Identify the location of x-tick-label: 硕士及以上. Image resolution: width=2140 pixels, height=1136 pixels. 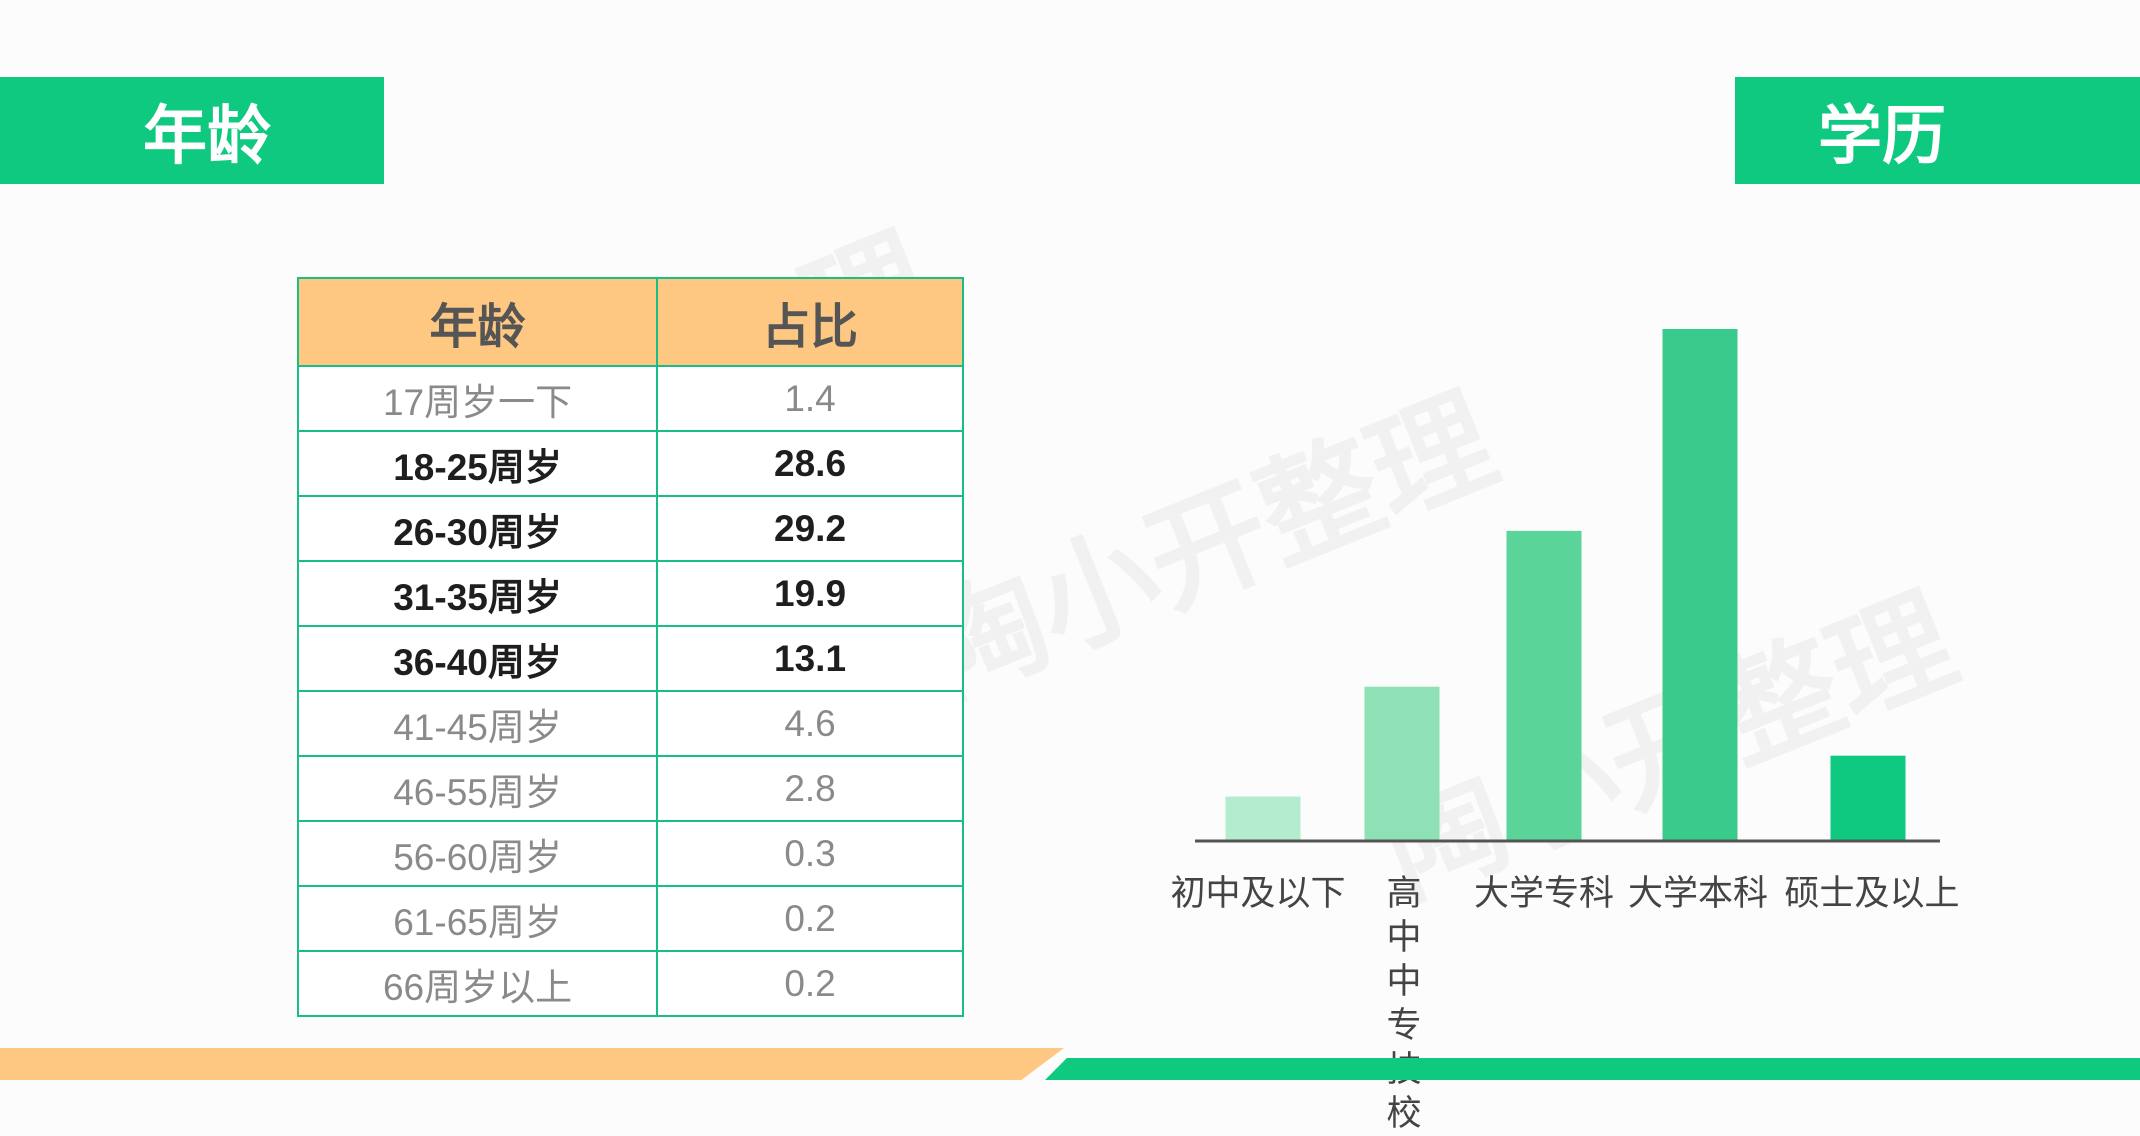
(1872, 893).